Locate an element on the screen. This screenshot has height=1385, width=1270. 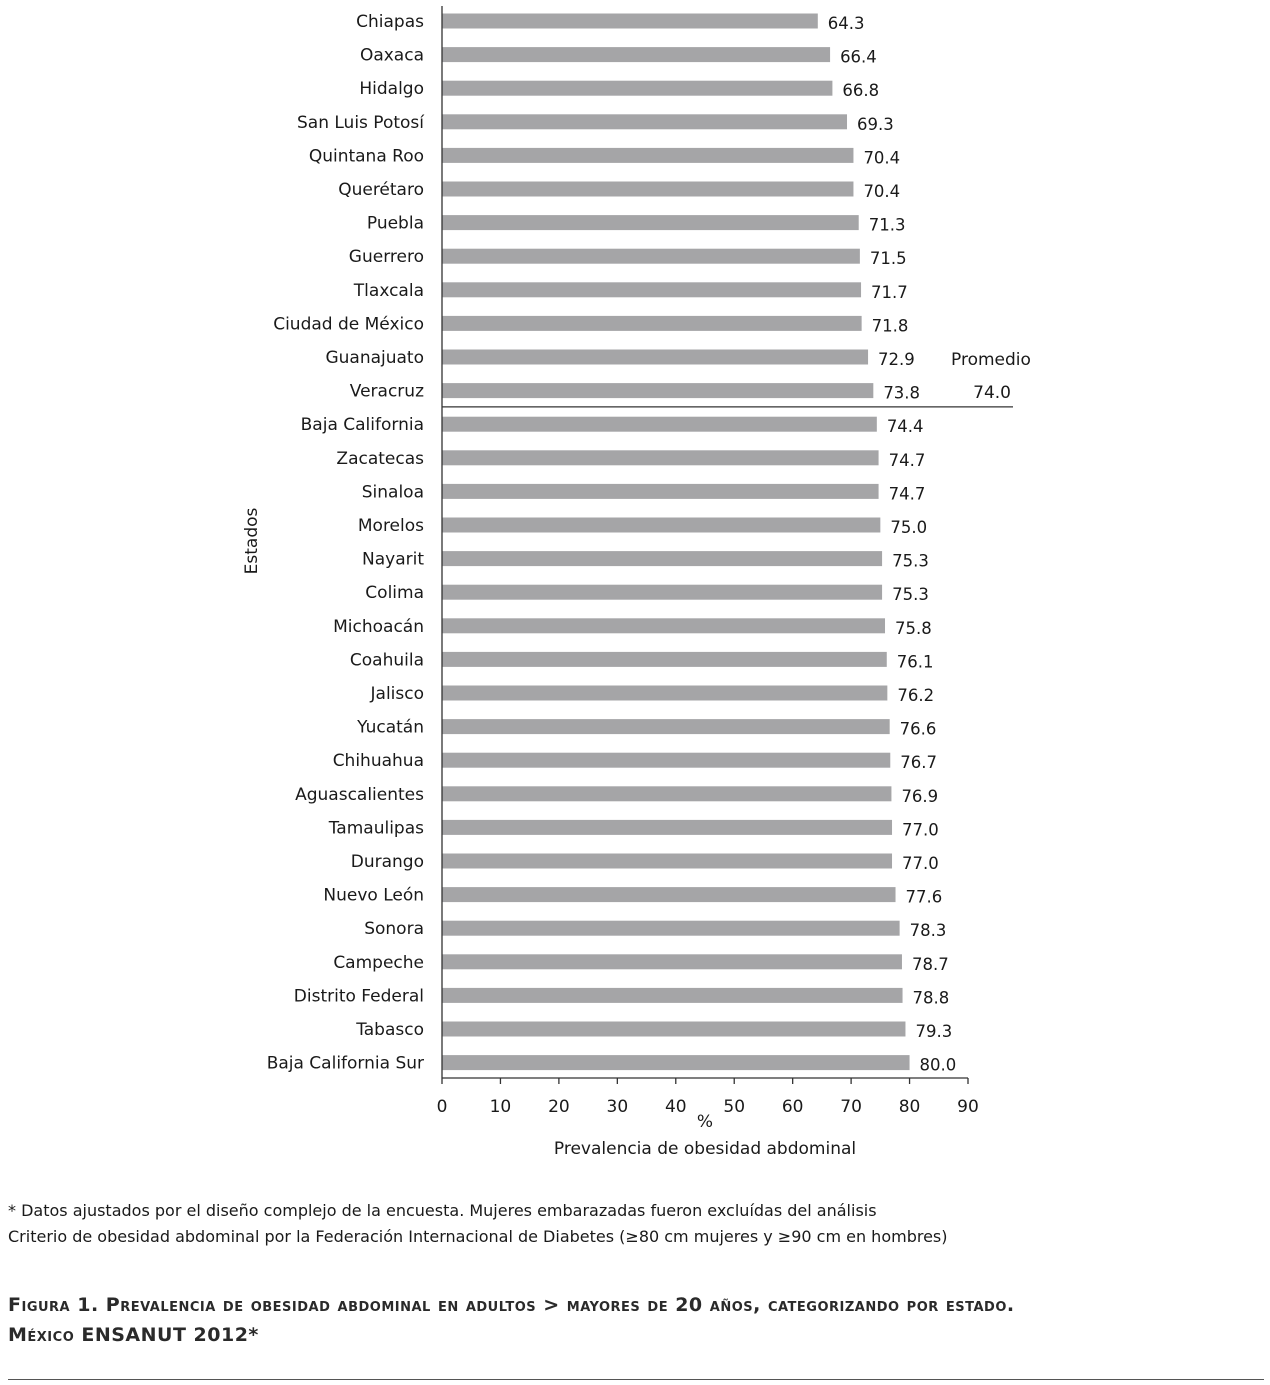
category-label-morelos: Morelos is located at coordinates (391, 526).